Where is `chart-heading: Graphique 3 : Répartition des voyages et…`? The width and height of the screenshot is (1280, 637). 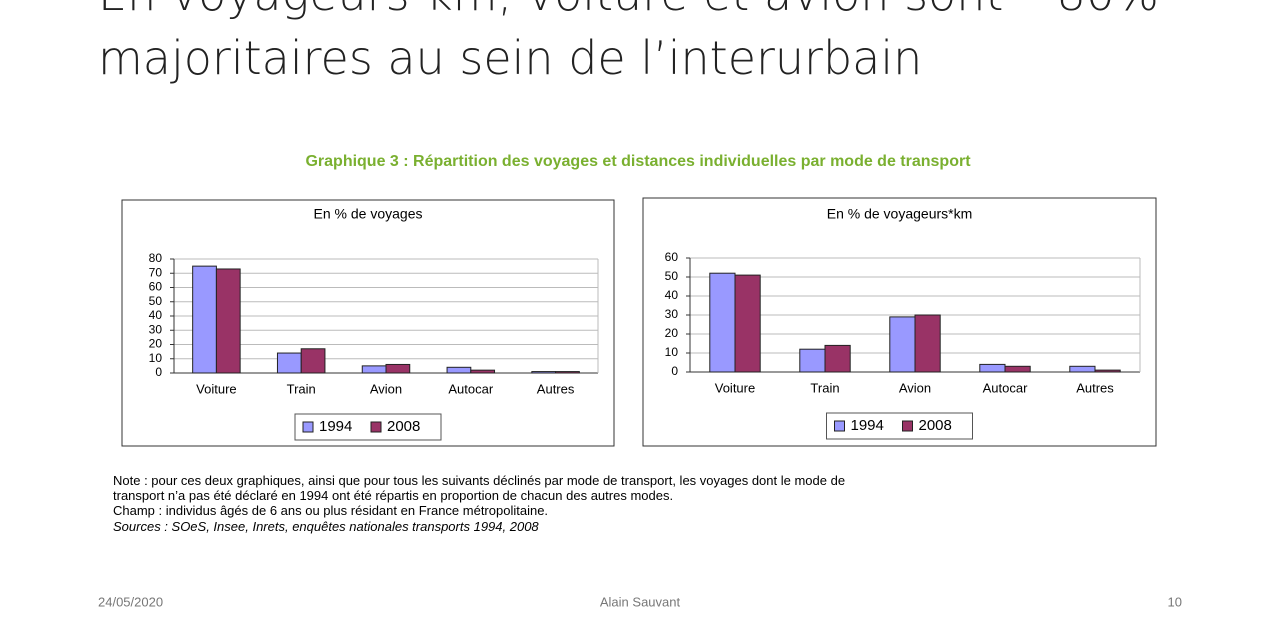
chart-heading: Graphique 3 : Répartition des voyages et… is located at coordinates (638, 161).